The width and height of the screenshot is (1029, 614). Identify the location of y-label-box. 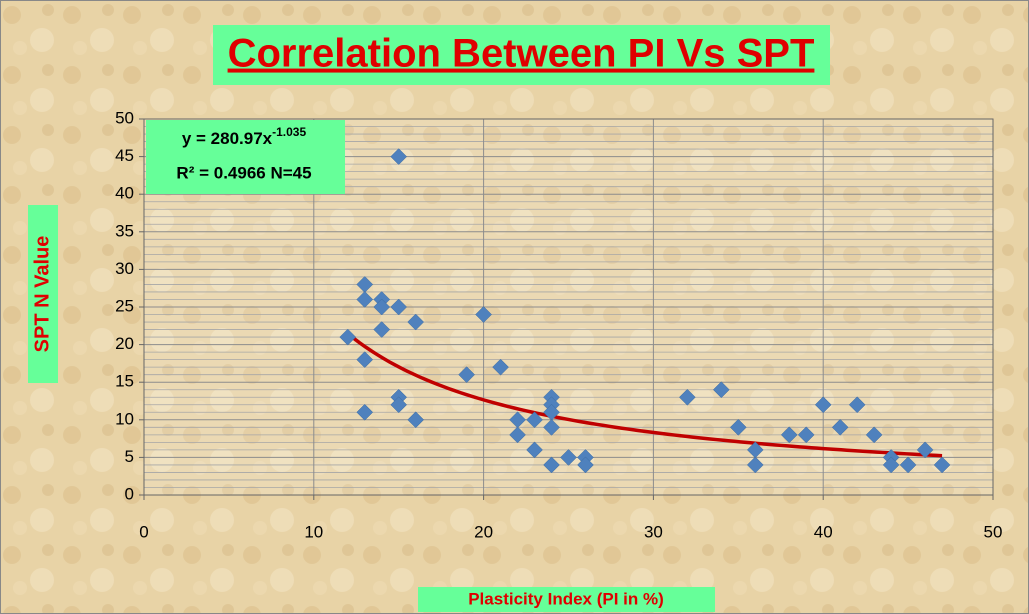
(43, 294).